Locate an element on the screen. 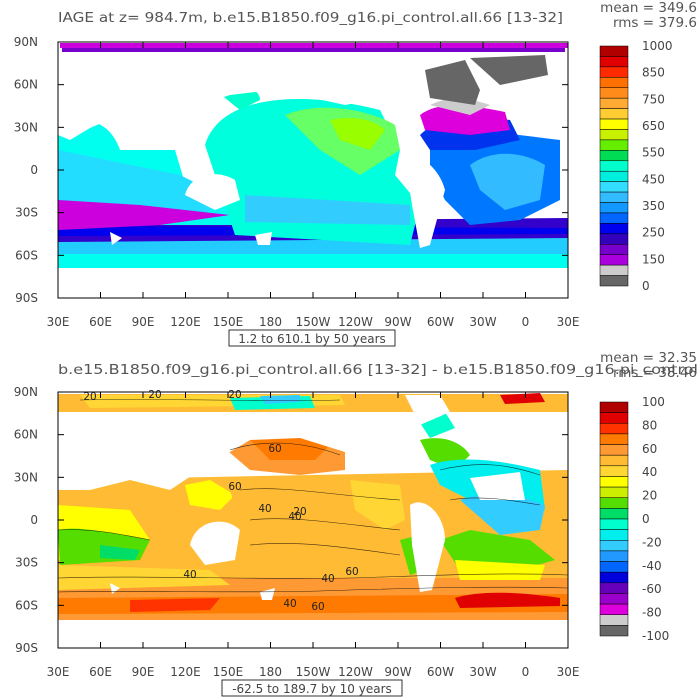  colorbar-label: -20 is located at coordinates (652, 542).